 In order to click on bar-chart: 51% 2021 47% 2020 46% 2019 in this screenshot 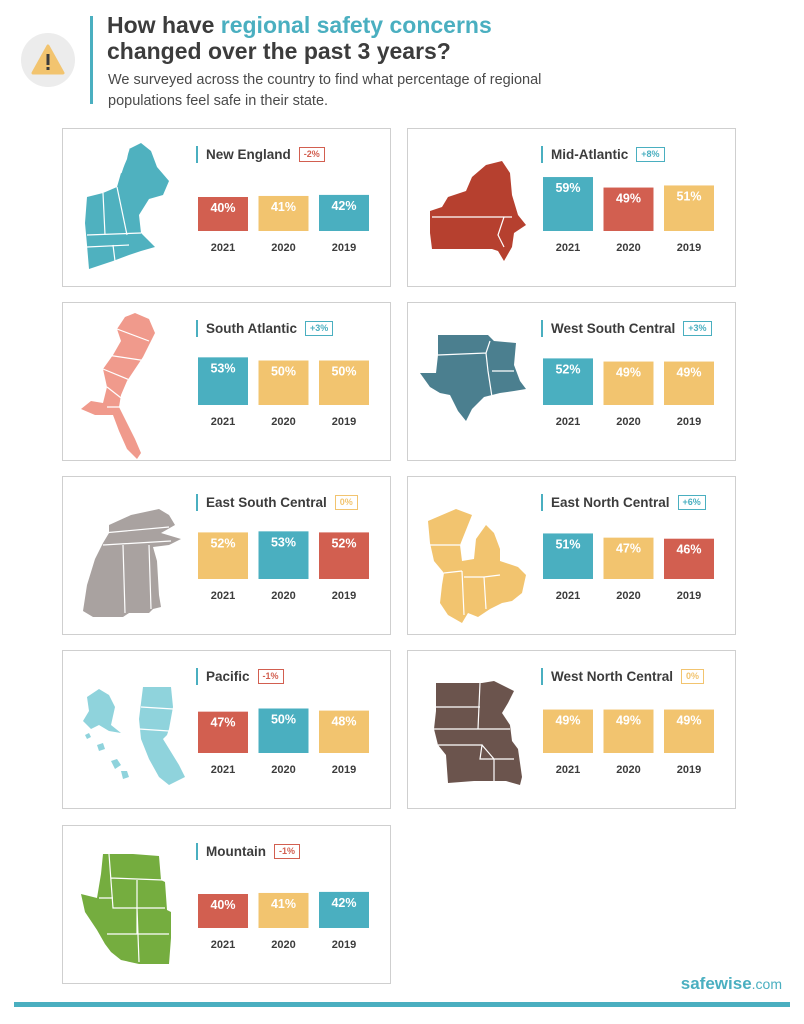, I will do `click(628, 567)`.